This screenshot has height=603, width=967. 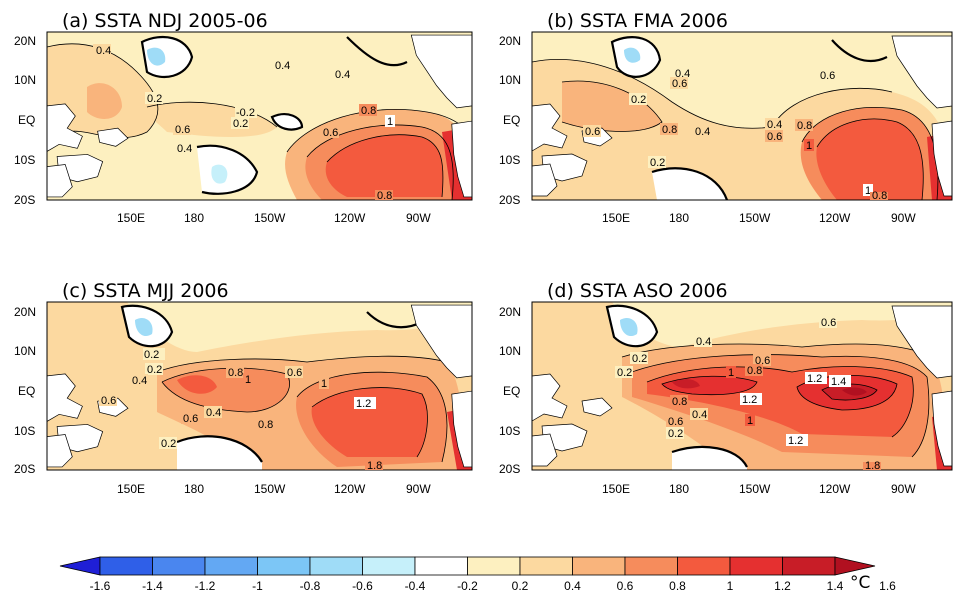 What do you see at coordinates (625, 586) in the screenshot?
I see `colorbar-tick-label: 0.6` at bounding box center [625, 586].